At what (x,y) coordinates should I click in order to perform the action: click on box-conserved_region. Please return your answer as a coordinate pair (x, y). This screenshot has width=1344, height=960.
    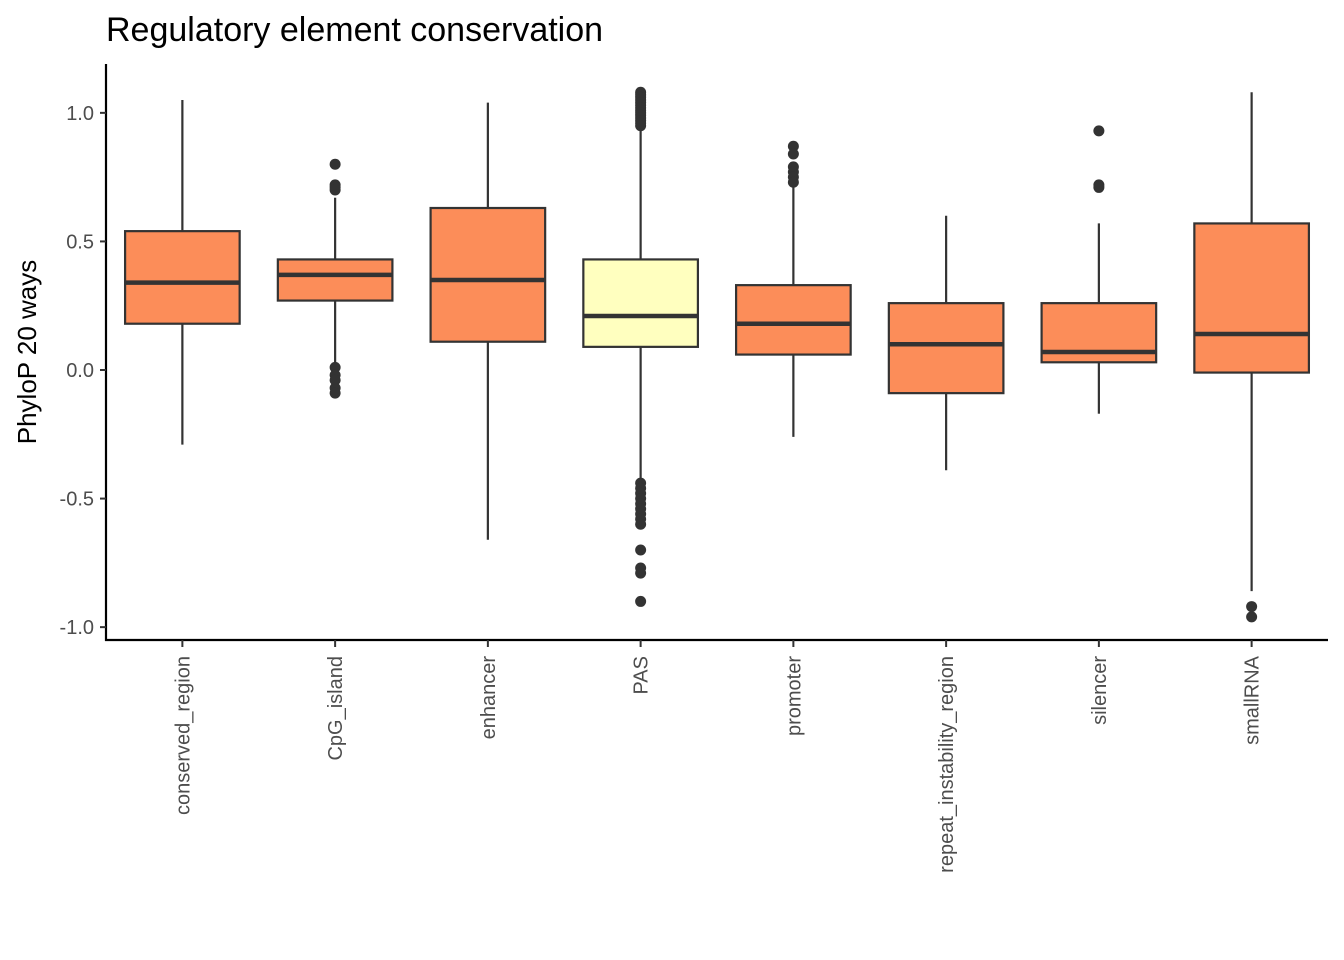
    Looking at the image, I should click on (182, 272).